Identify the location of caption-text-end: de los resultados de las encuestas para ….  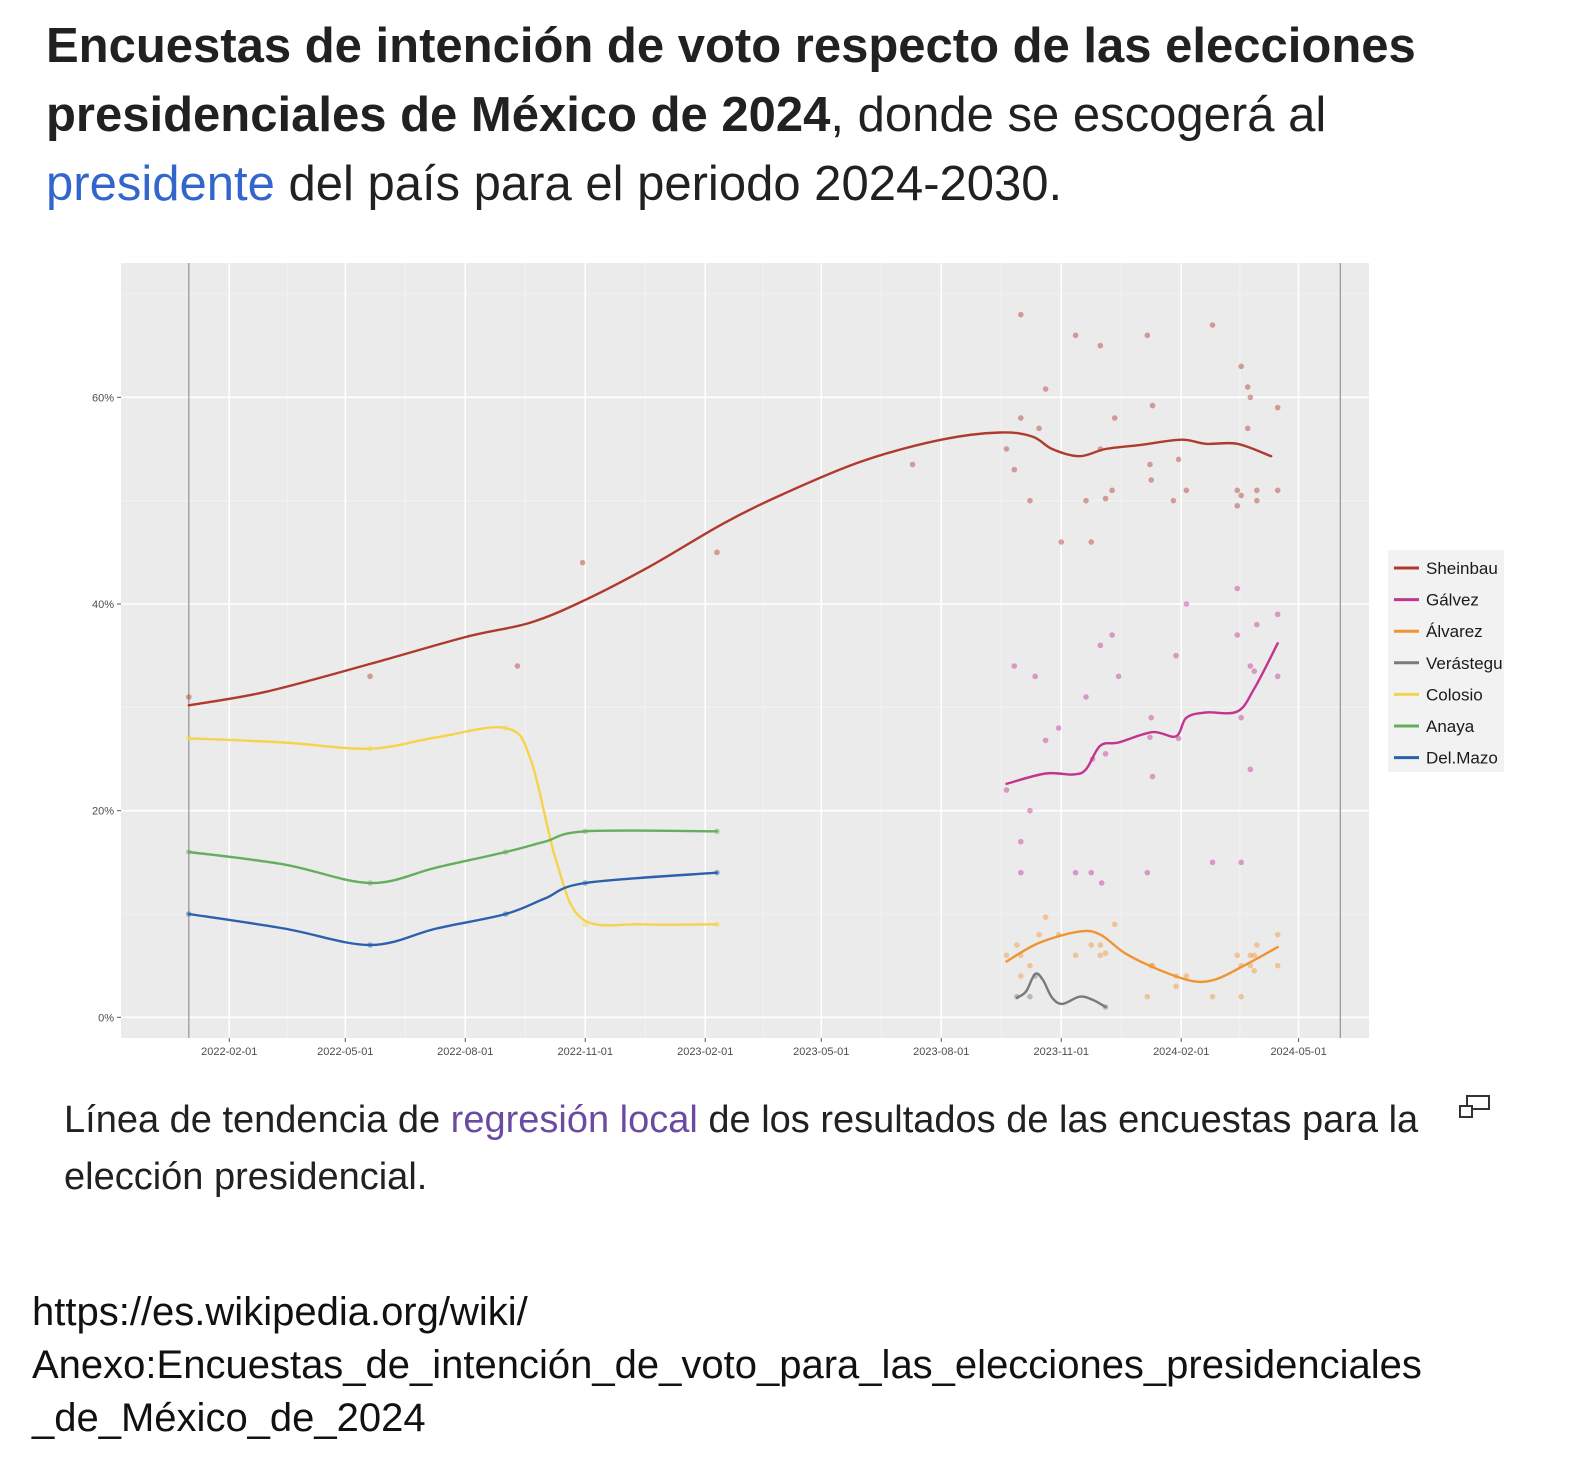
(741, 1148).